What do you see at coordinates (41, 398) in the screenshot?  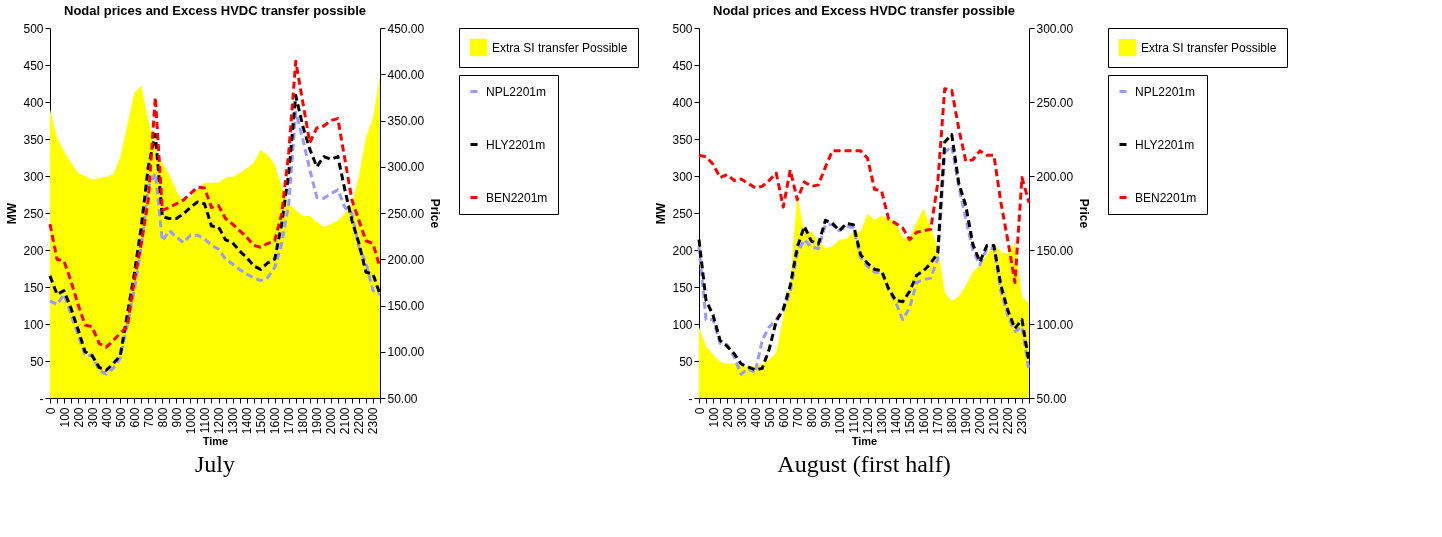 I see `y-tick-label: -` at bounding box center [41, 398].